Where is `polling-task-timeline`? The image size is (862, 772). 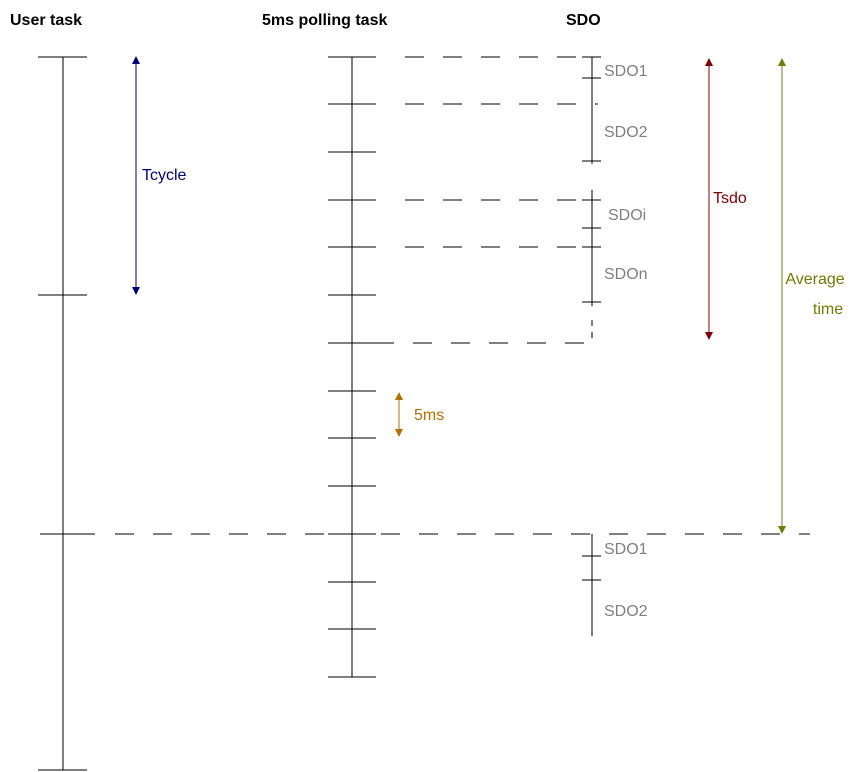 polling-task-timeline is located at coordinates (352, 367).